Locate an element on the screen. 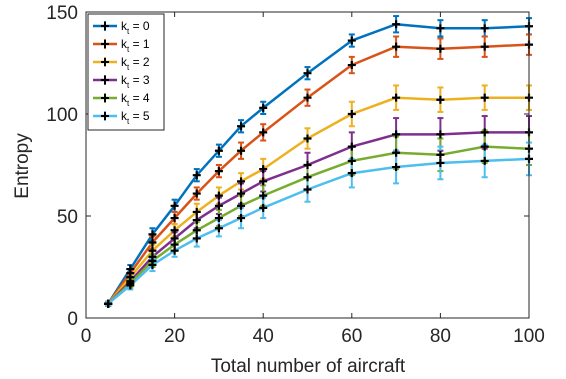  y-tick-label: 0 is located at coordinates (72, 319).